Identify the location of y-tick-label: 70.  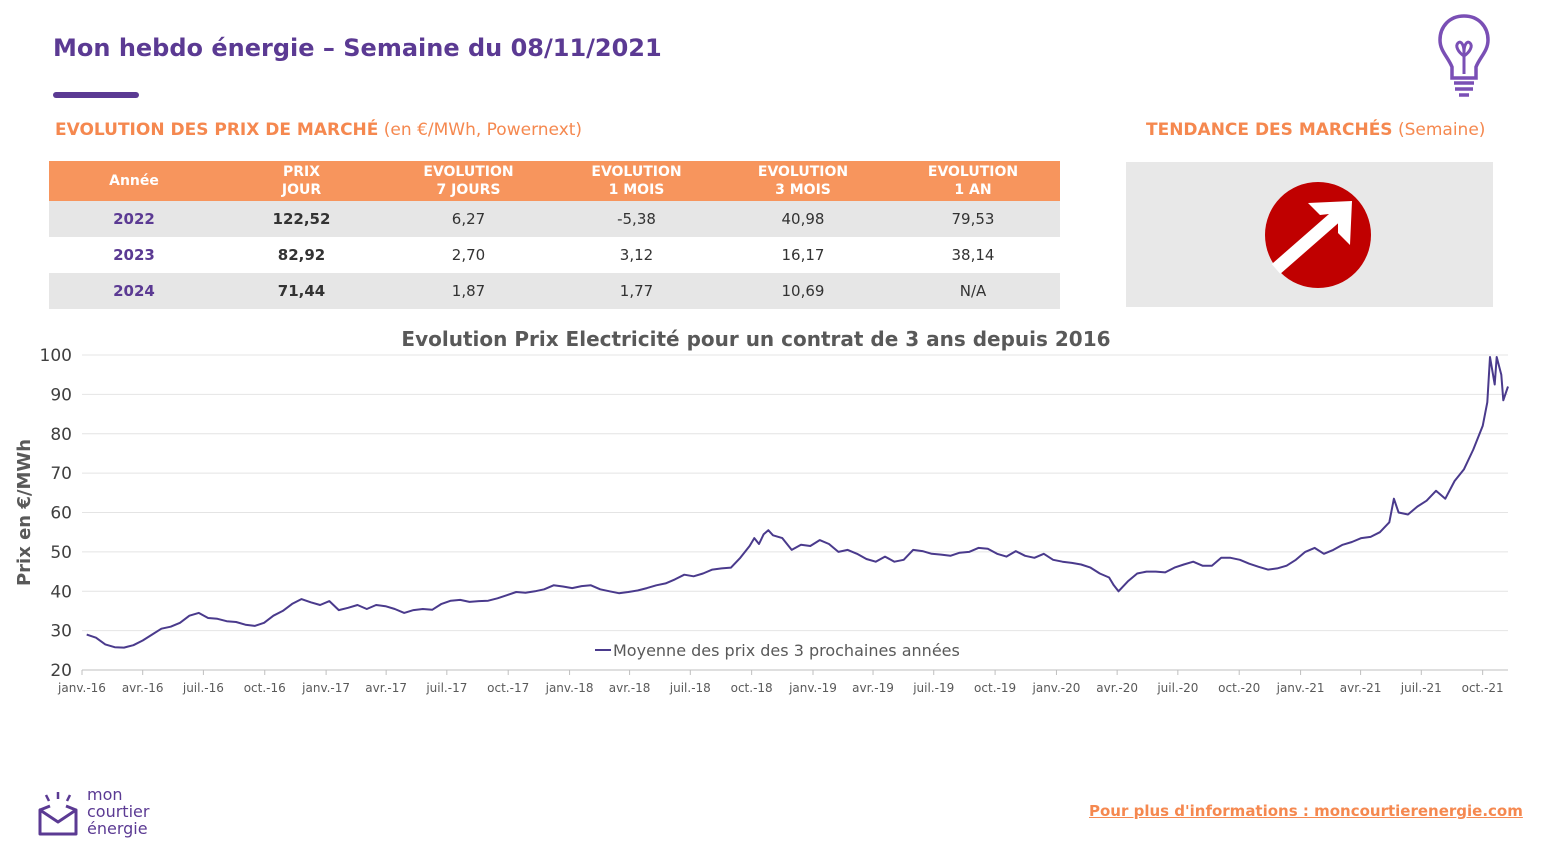
(61, 474).